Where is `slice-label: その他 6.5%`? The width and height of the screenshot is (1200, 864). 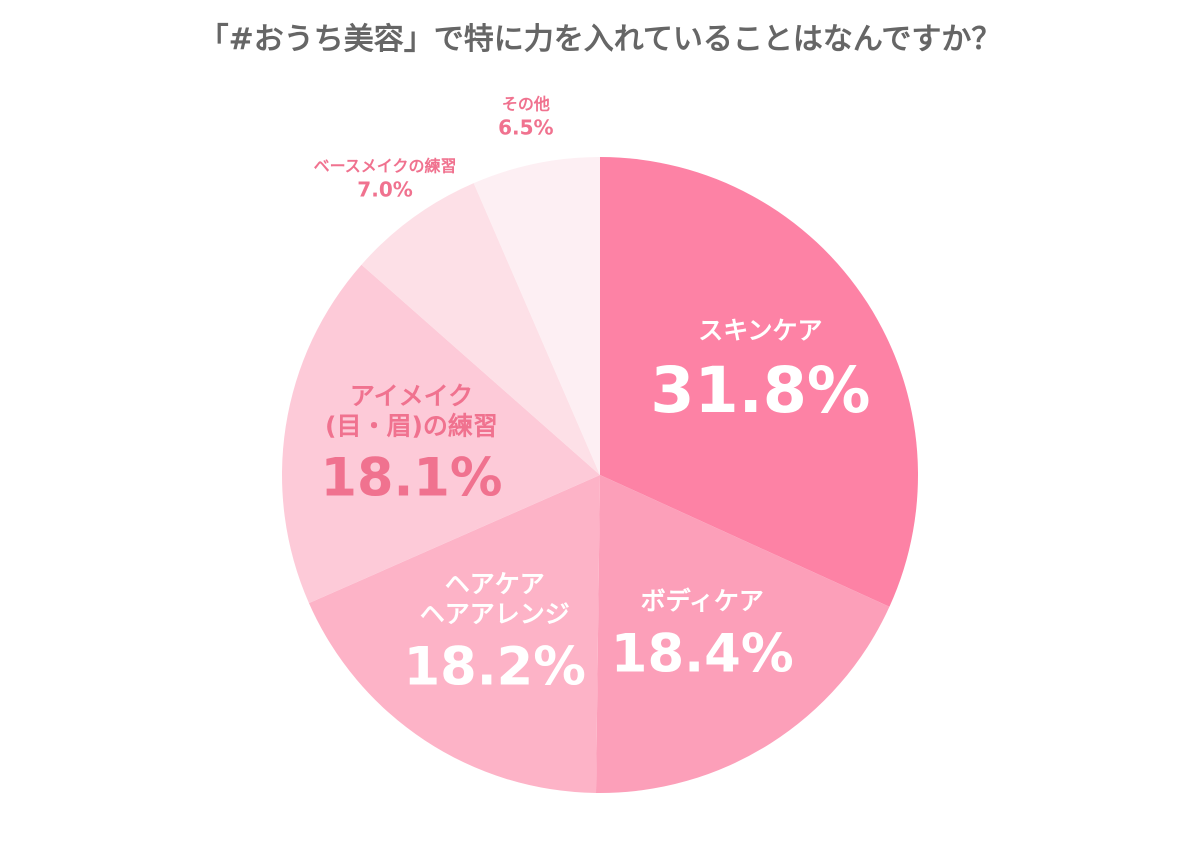
slice-label: その他 6.5% is located at coordinates (525, 116).